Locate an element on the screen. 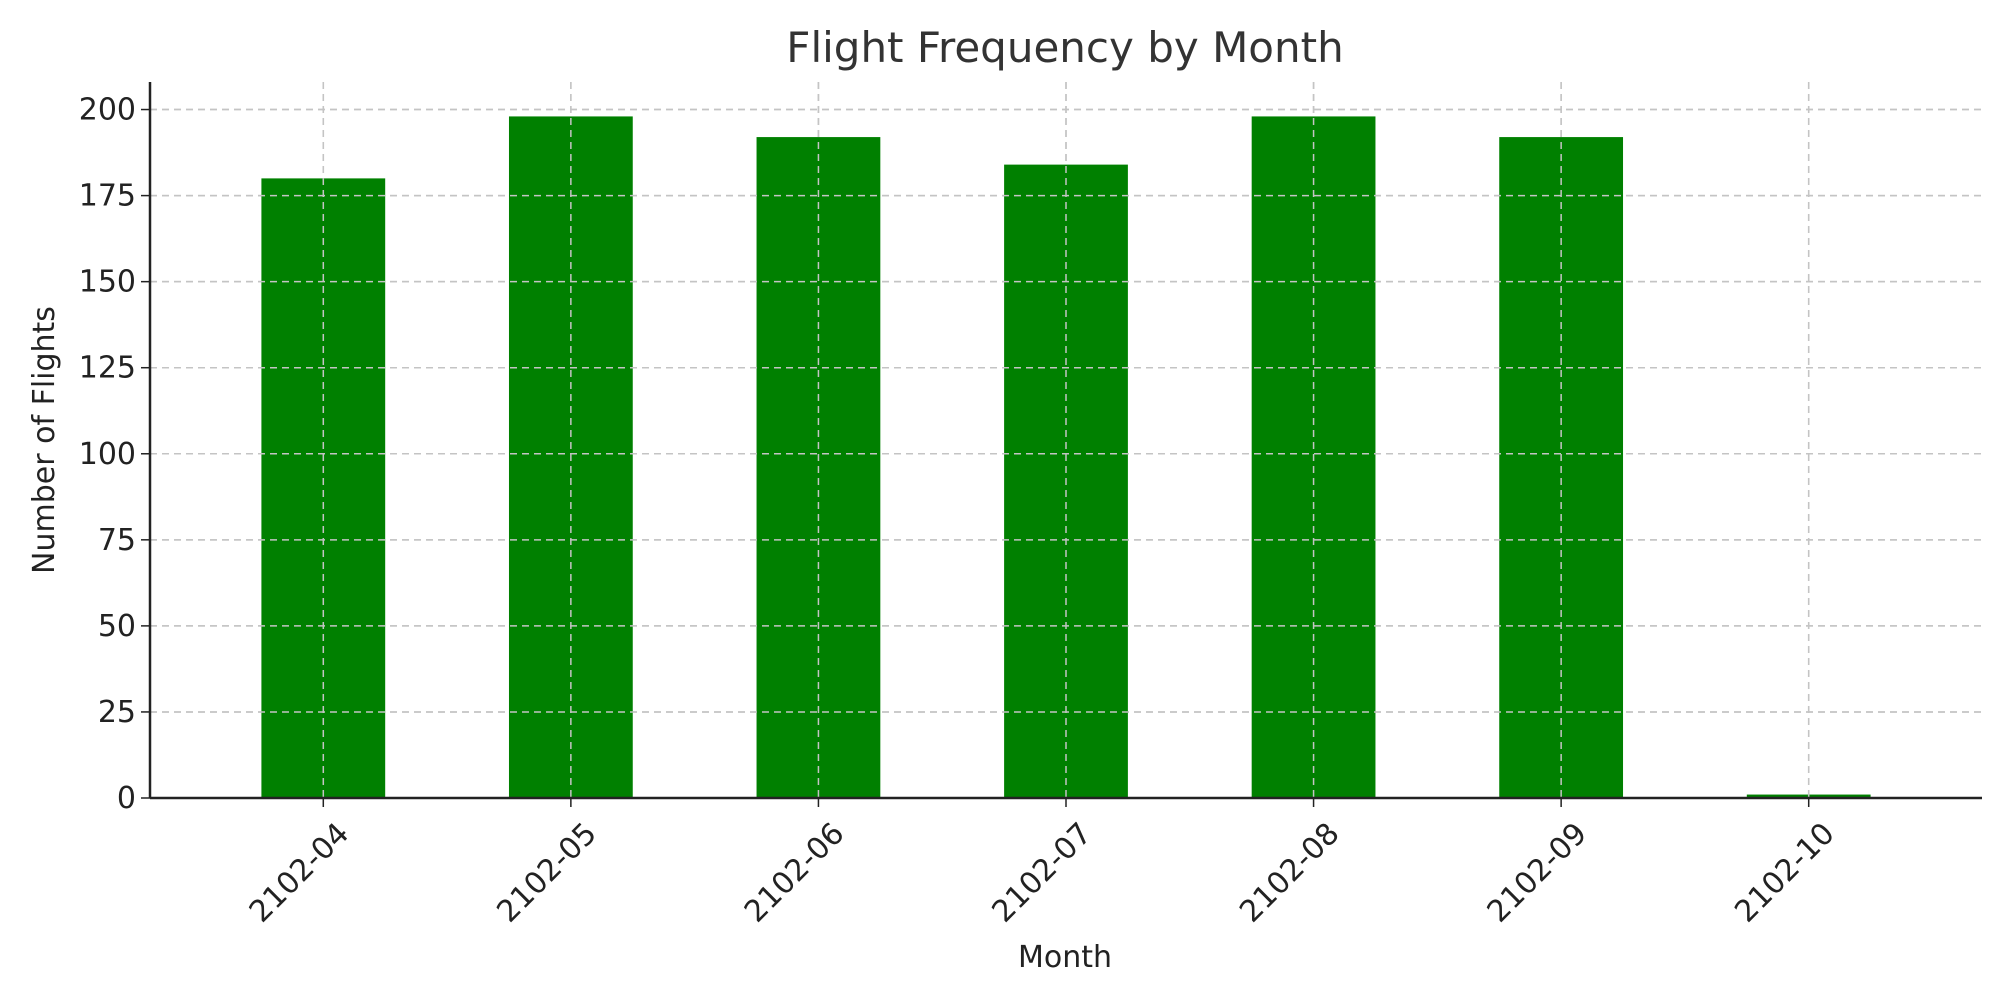 Image resolution: width=2000 pixels, height=1000 pixels. y-tick-label: 0 is located at coordinates (126, 798).